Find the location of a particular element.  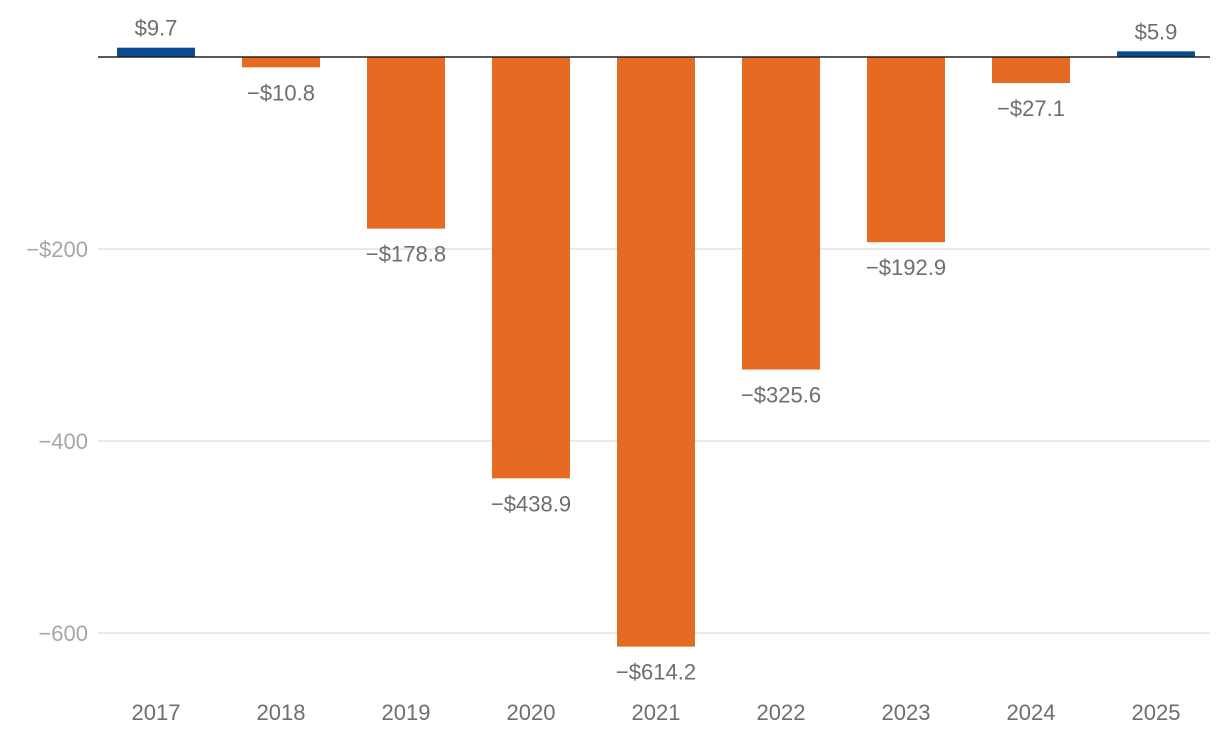

bar-2017 is located at coordinates (156, 52).